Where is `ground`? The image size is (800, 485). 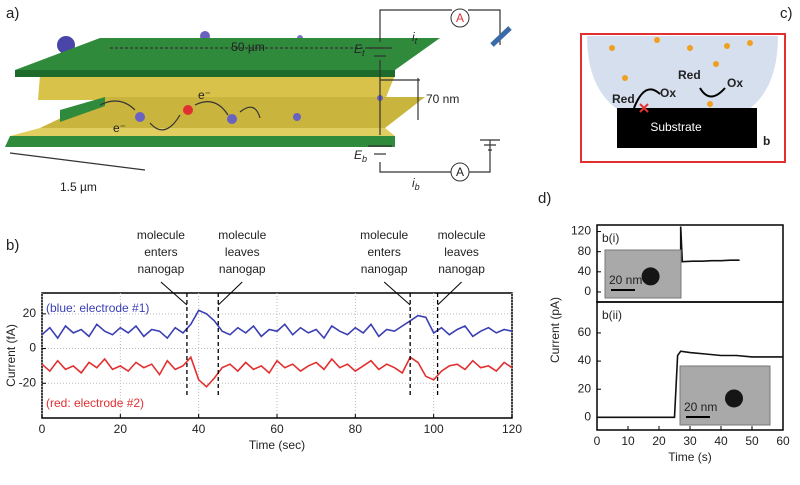 ground is located at coordinates (490, 145).